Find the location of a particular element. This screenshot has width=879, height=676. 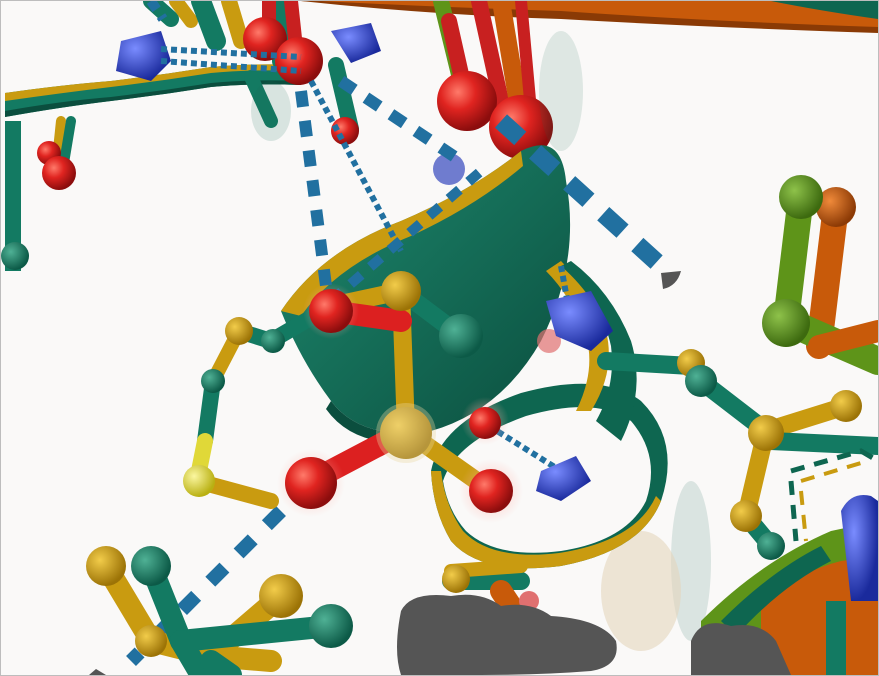

sidechain-right-green is located at coordinates (820, 275).